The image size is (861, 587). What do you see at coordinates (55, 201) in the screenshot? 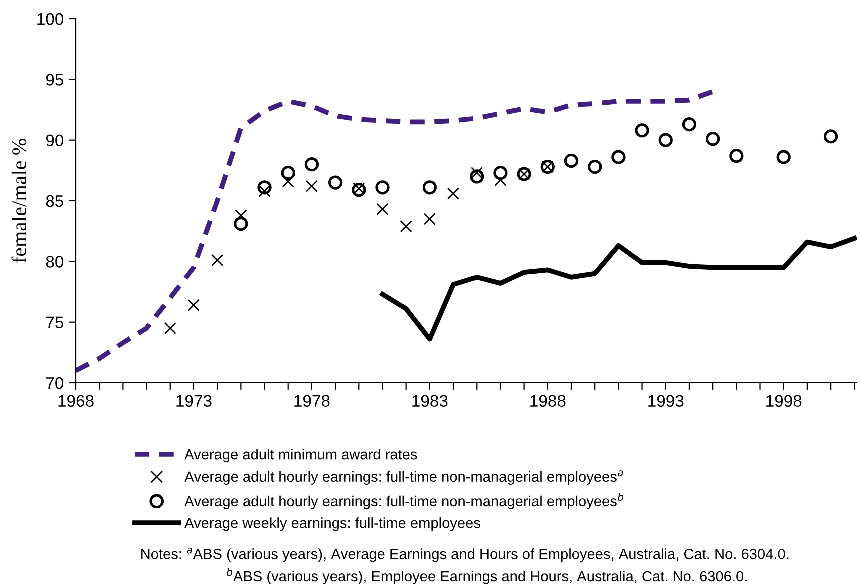
I see `y-tick-label: 85` at bounding box center [55, 201].